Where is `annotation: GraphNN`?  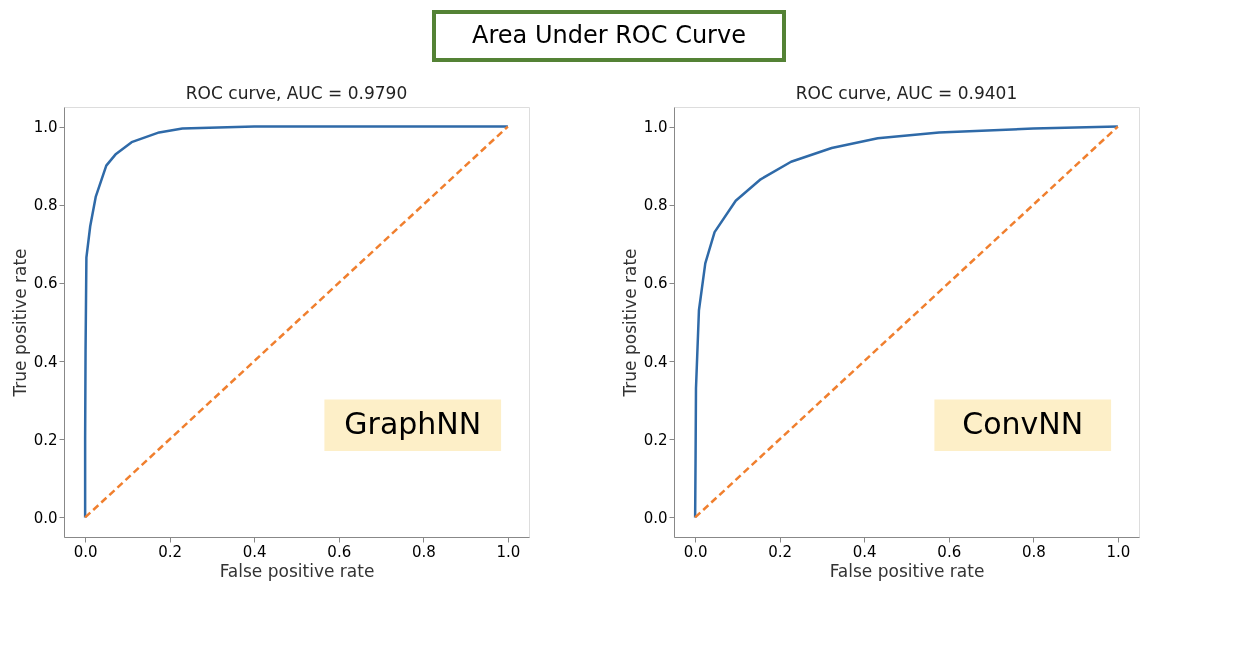 annotation: GraphNN is located at coordinates (413, 424).